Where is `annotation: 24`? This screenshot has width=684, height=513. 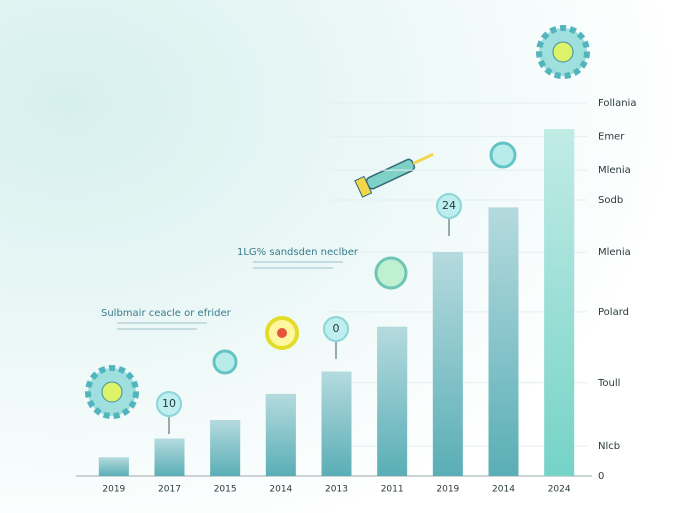 annotation: 24 is located at coordinates (449, 205).